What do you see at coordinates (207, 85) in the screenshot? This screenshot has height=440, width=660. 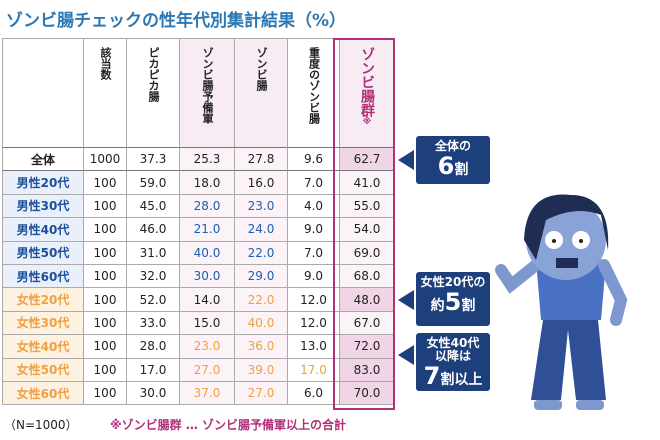 I see `header-text: ゾンビ腸予備軍` at bounding box center [207, 85].